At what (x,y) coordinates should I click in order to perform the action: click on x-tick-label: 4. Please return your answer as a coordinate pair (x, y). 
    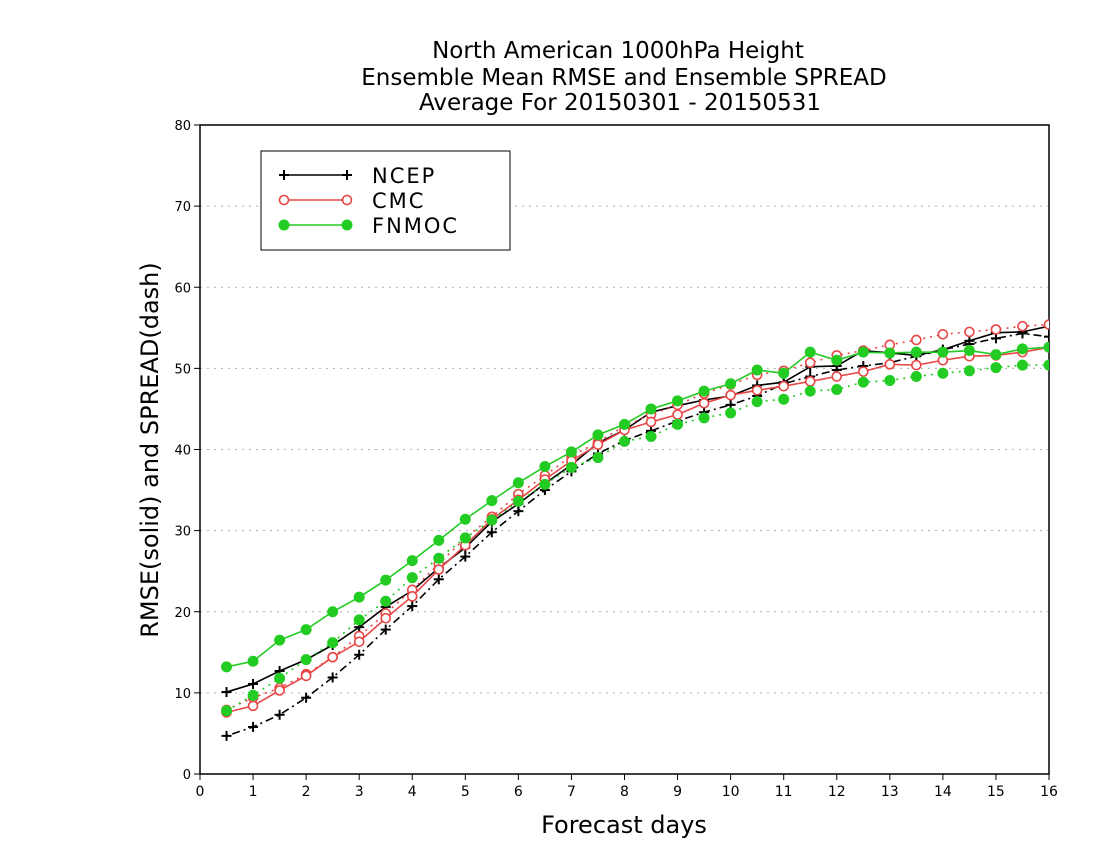
    Looking at the image, I should click on (412, 792).